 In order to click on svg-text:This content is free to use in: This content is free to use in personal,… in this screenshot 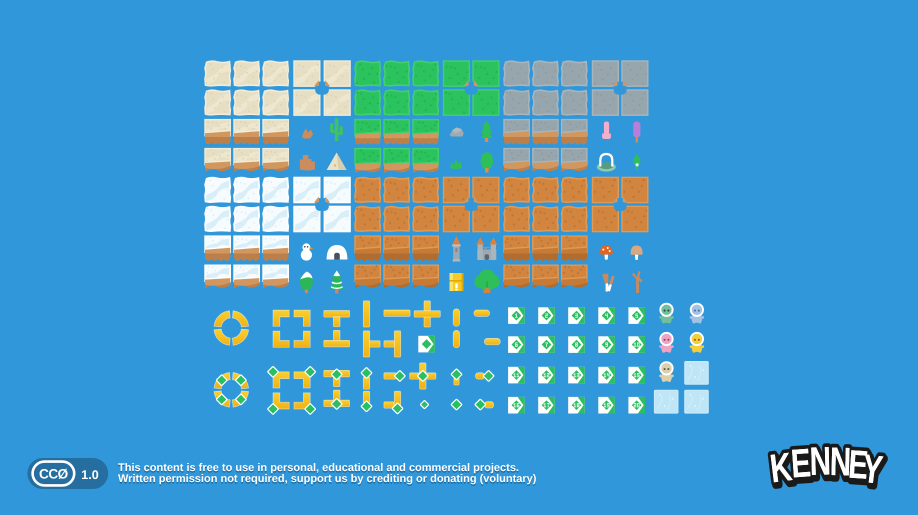, I will do `click(318, 468)`.